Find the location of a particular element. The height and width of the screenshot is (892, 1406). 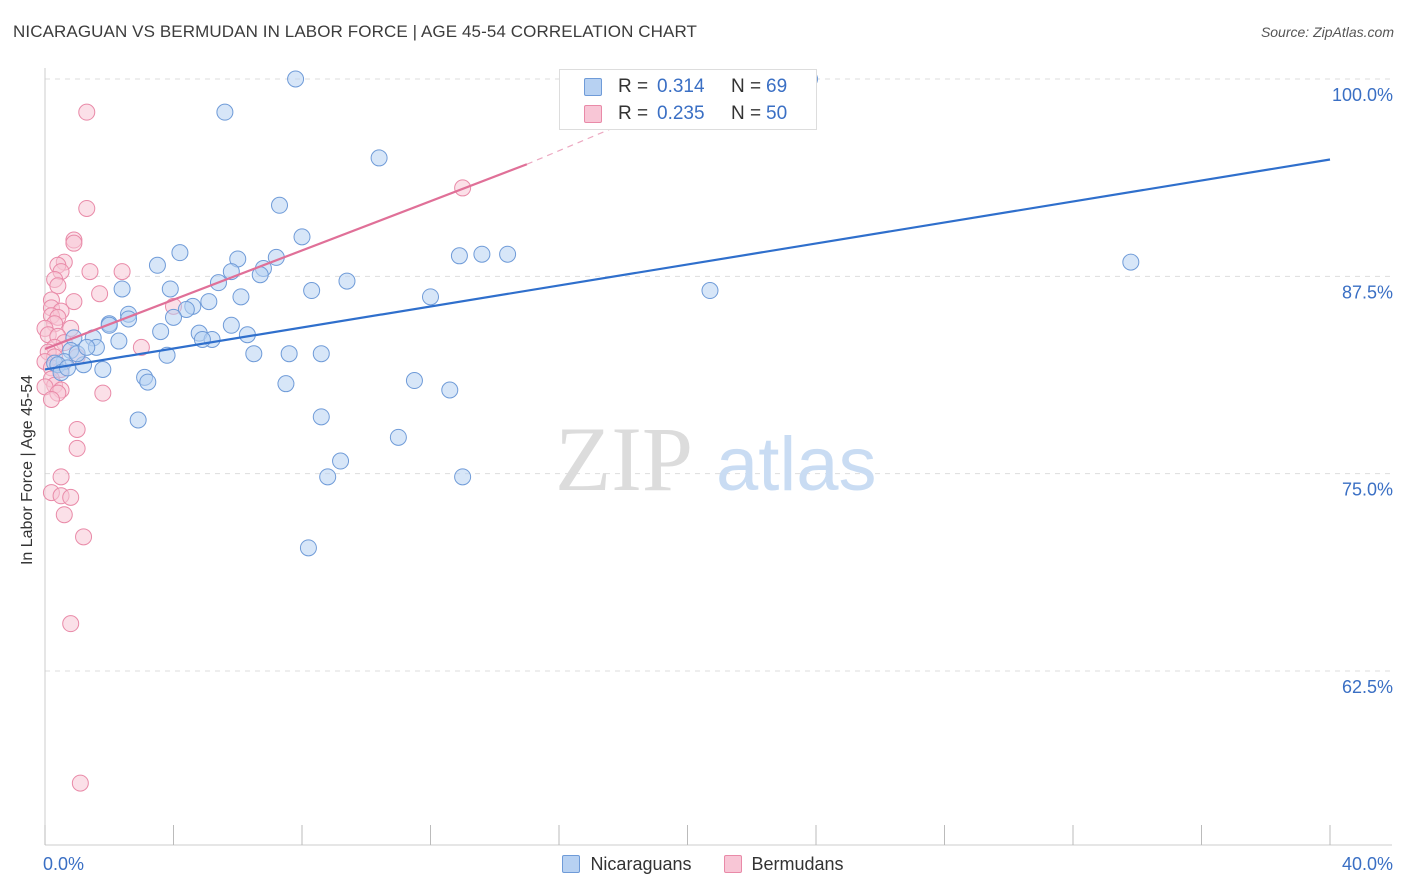

nicaraguans-legend-swatch is located at coordinates (571, 864).